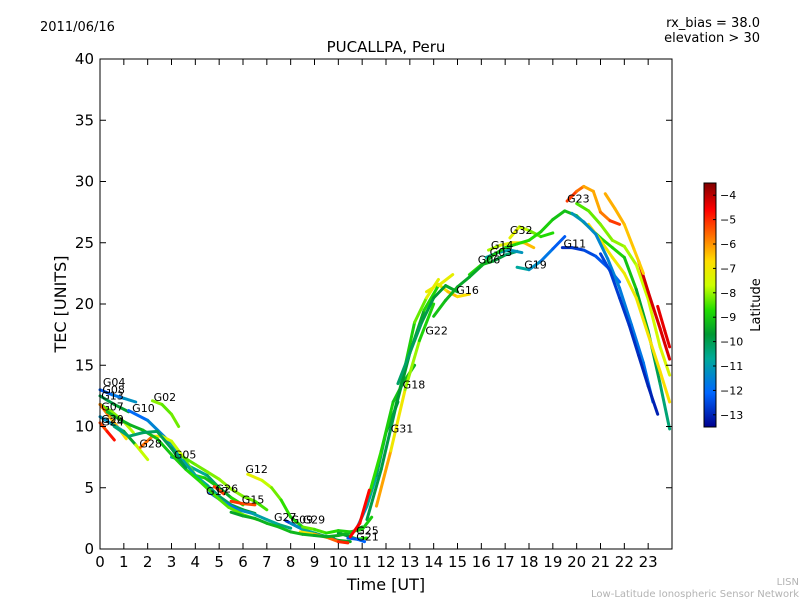  I want to click on prn-label-g24: G24, so click(112, 421).